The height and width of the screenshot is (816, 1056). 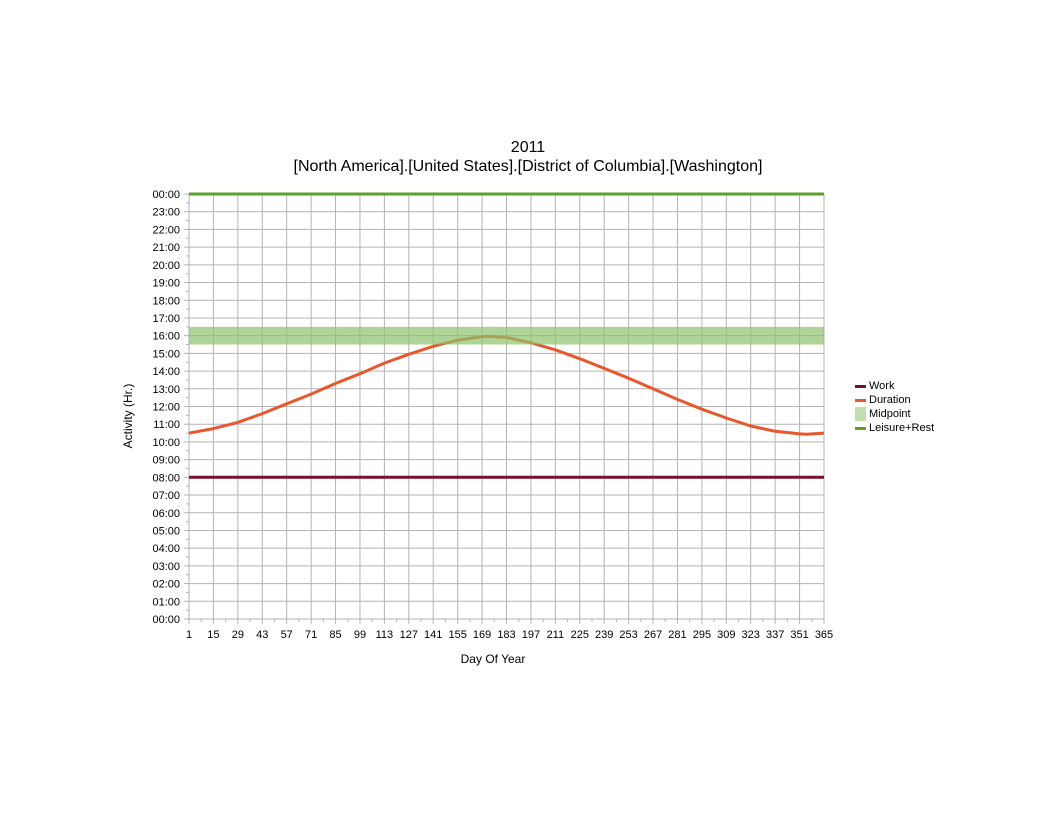 I want to click on y-tick-label: 12:00, so click(x=166, y=408).